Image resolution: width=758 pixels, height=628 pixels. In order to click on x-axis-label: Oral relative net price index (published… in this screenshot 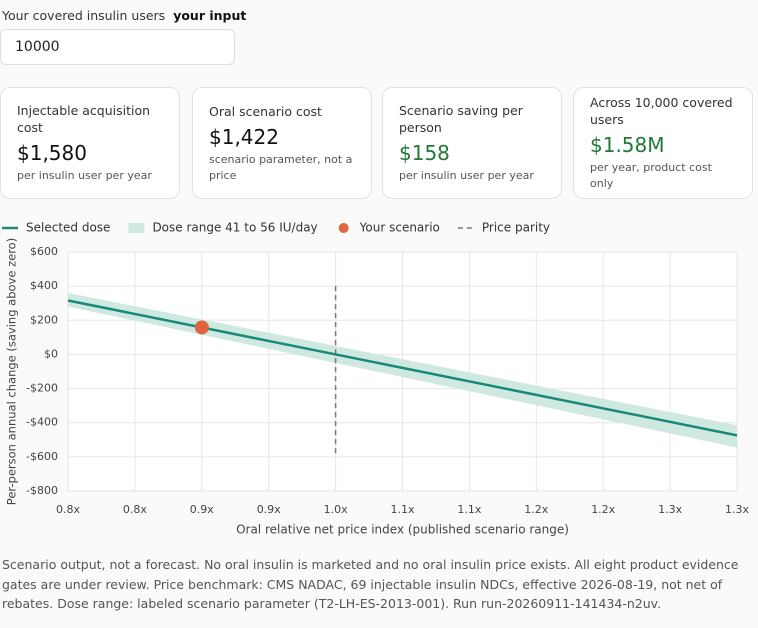, I will do `click(402, 530)`.